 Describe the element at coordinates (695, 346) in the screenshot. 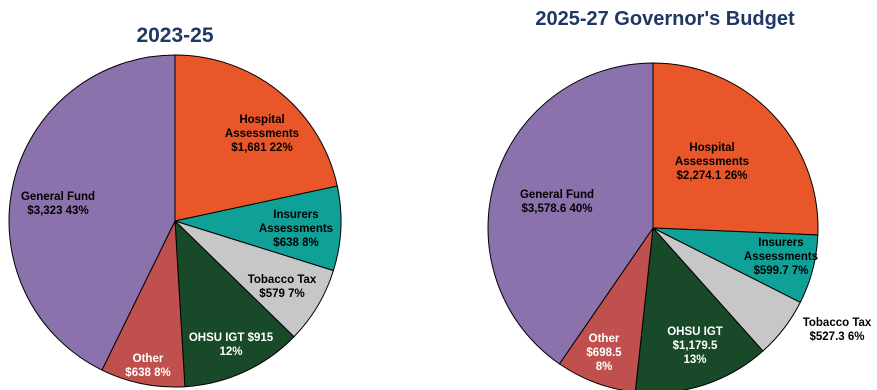

I see `slice-label-ohsu-igt-2025-27: OHSU IGT $1,179.5 13%` at that location.